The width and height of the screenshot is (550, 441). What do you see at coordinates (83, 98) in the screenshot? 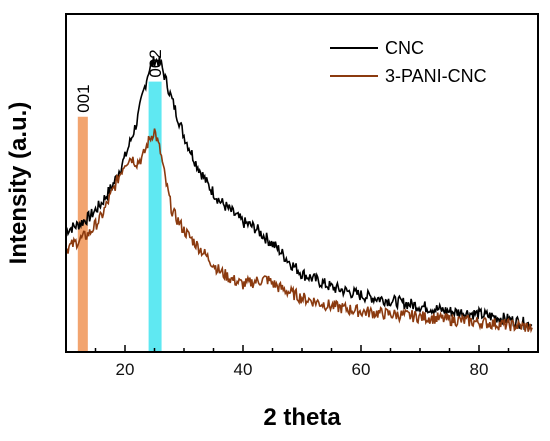
I see `band-label-001: 001` at bounding box center [83, 98].